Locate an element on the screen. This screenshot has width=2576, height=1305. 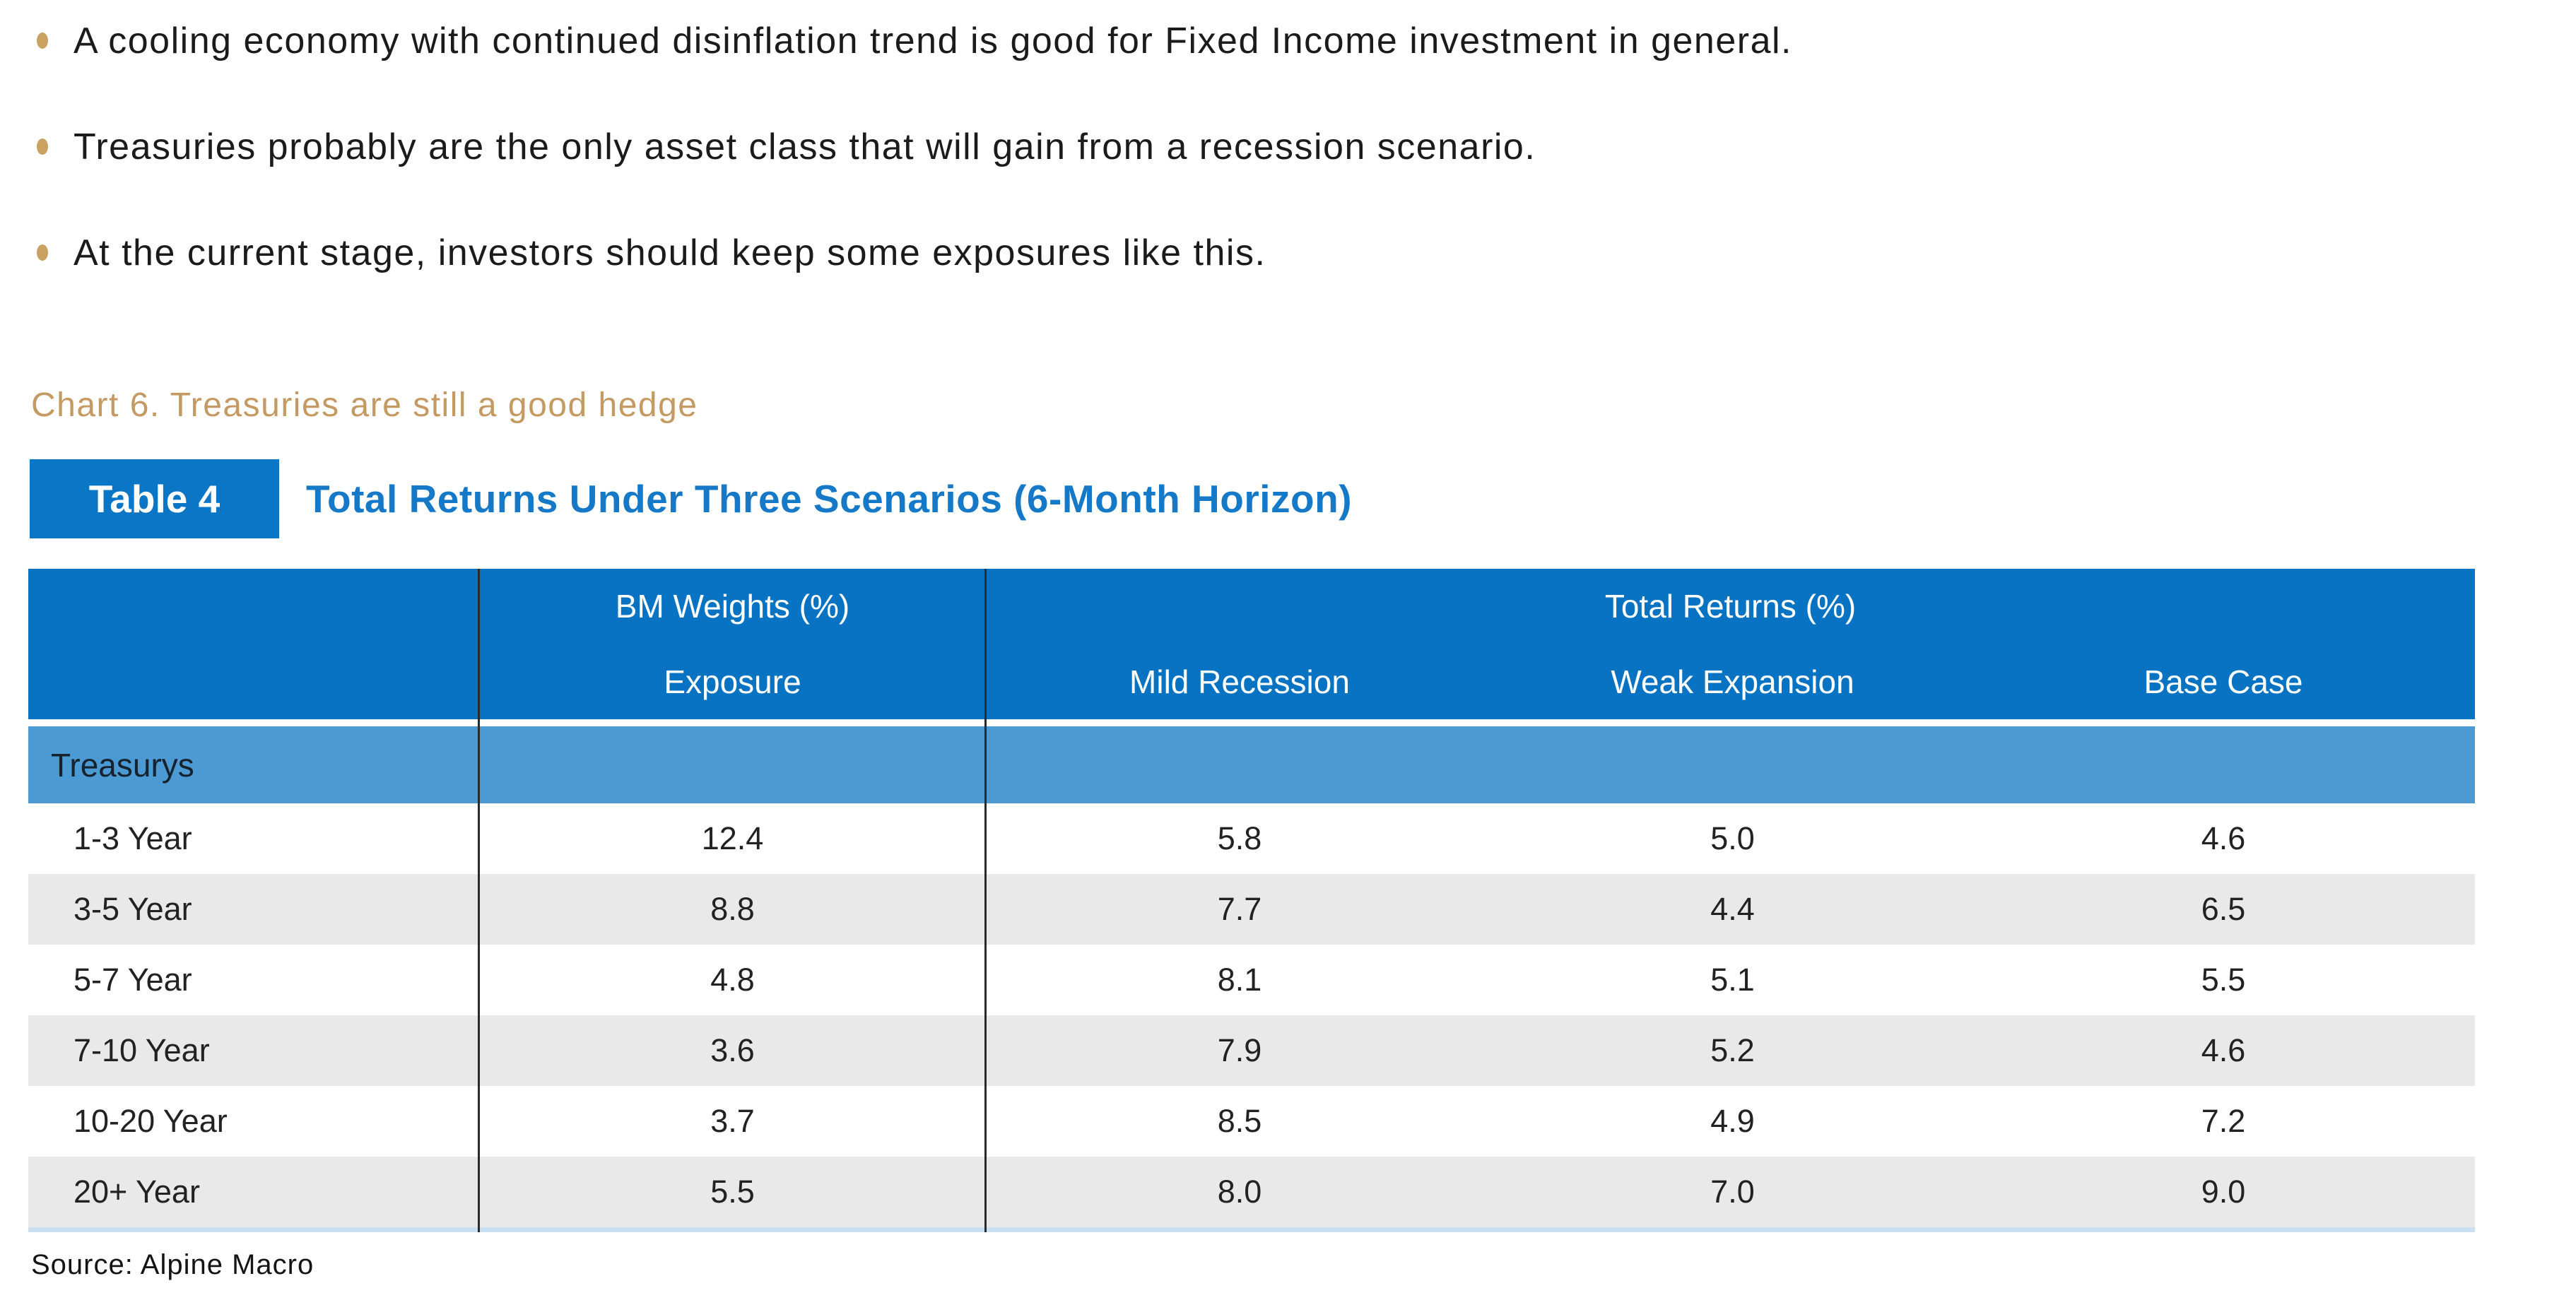
cell-weak-expansion: 5.1 is located at coordinates (1732, 980).